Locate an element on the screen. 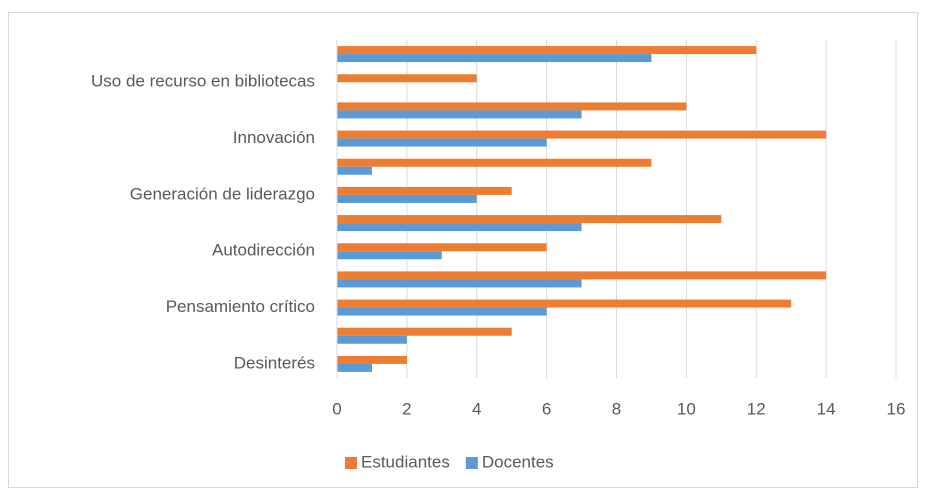  legend-label: Estudiantes is located at coordinates (405, 461).